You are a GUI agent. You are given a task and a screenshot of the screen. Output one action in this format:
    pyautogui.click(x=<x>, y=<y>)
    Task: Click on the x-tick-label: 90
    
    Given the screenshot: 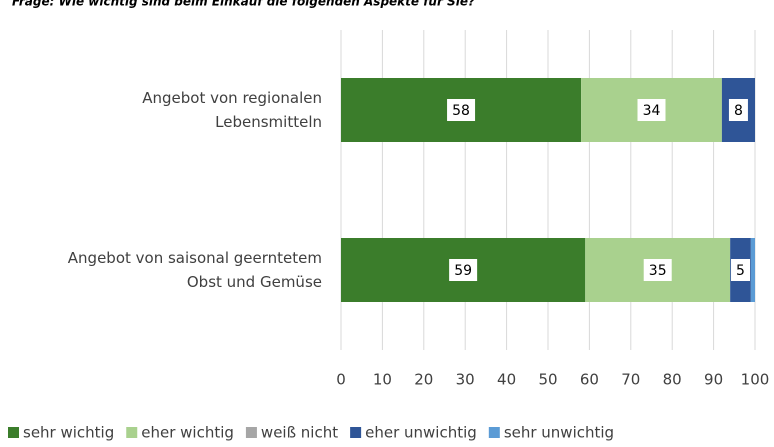 What is the action you would take?
    pyautogui.click(x=713, y=380)
    